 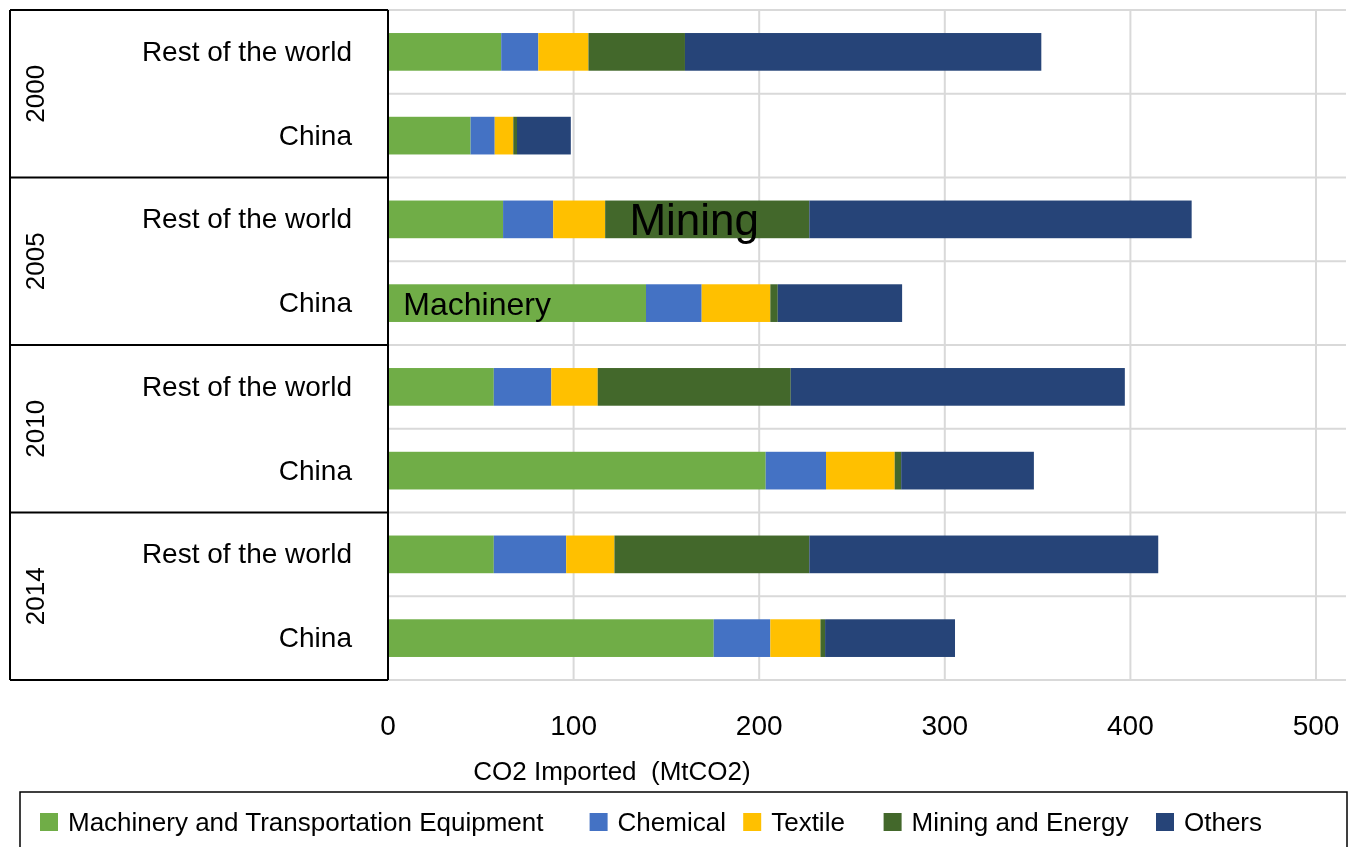 What do you see at coordinates (477, 304) in the screenshot?
I see `annotation: Machinery` at bounding box center [477, 304].